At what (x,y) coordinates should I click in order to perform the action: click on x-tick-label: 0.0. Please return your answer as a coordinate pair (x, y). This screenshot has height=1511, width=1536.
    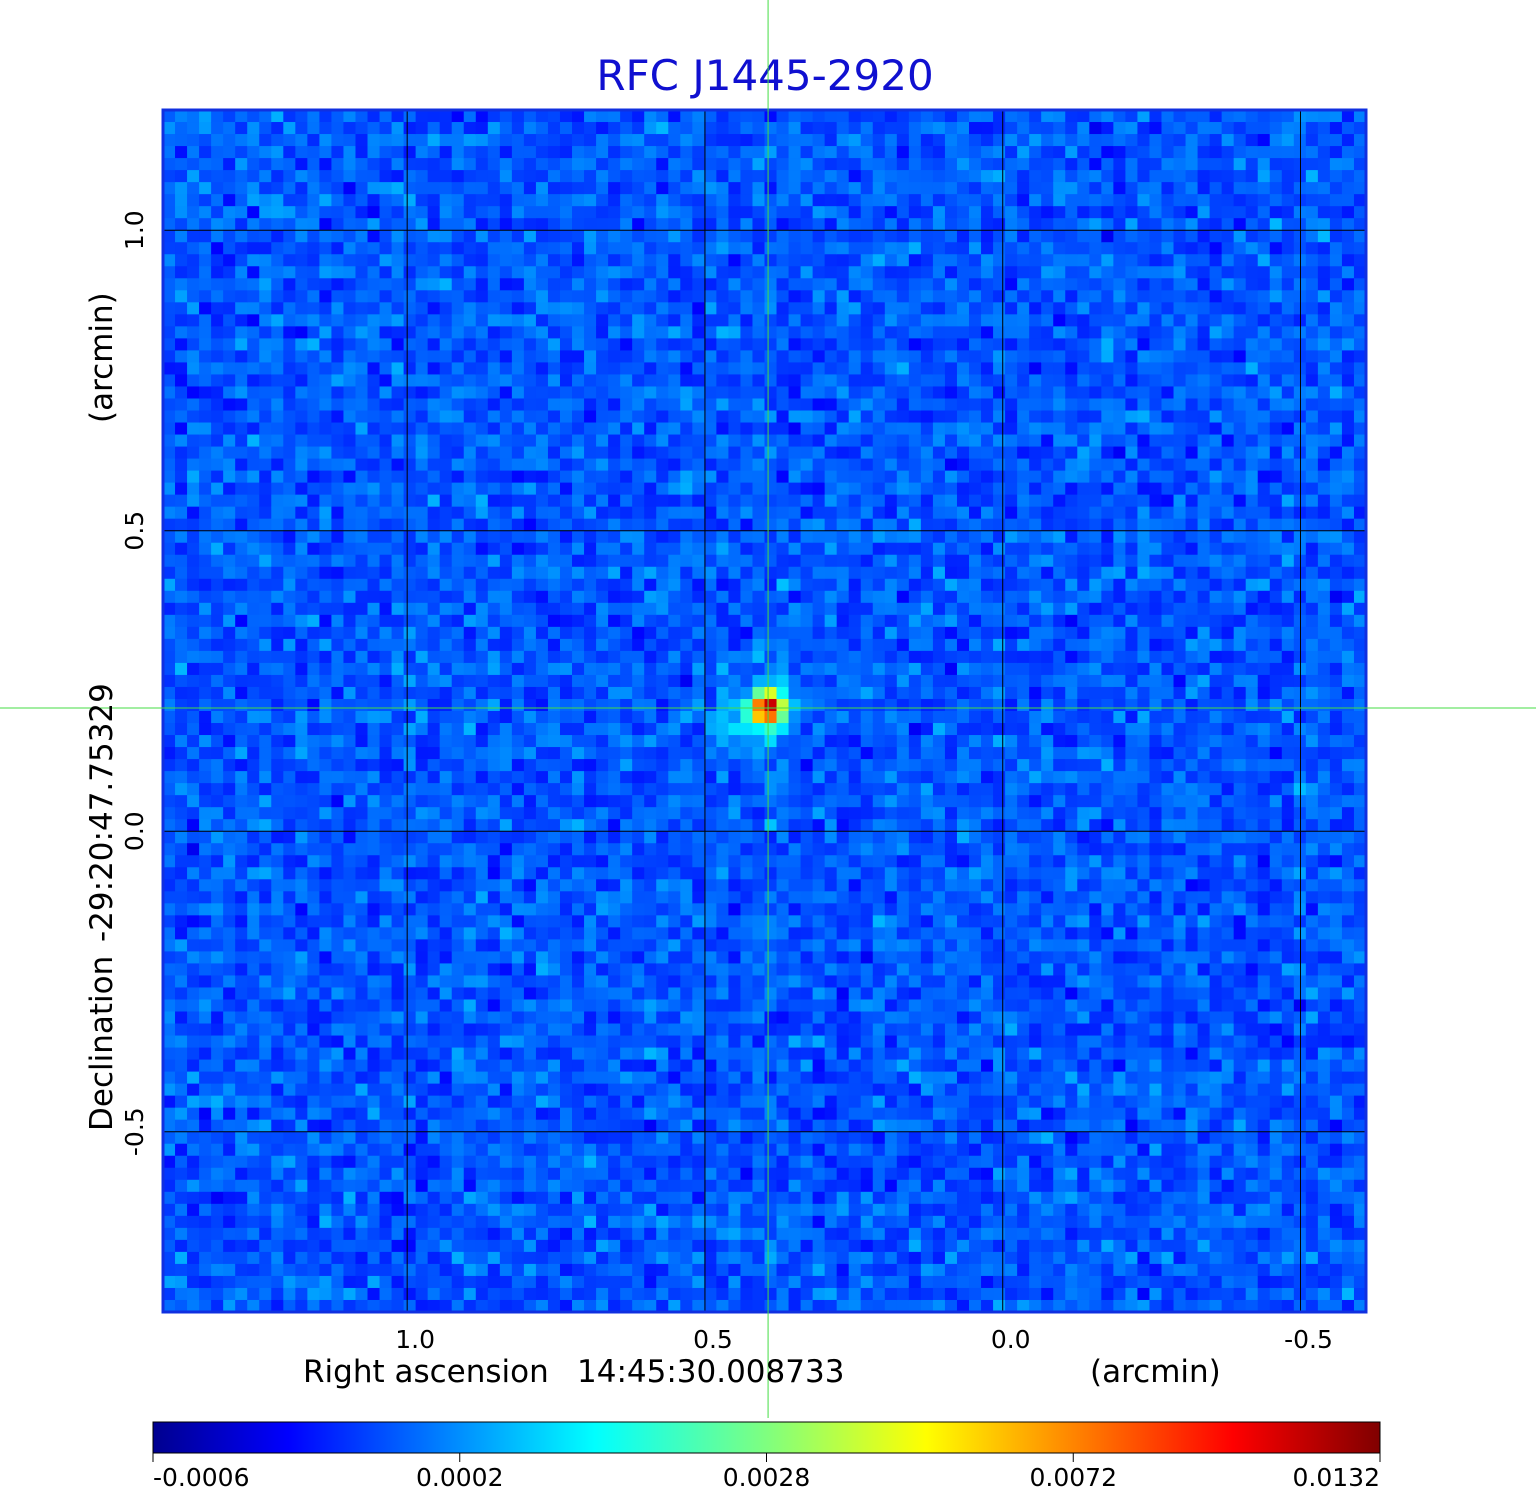
    Looking at the image, I should click on (1011, 1339).